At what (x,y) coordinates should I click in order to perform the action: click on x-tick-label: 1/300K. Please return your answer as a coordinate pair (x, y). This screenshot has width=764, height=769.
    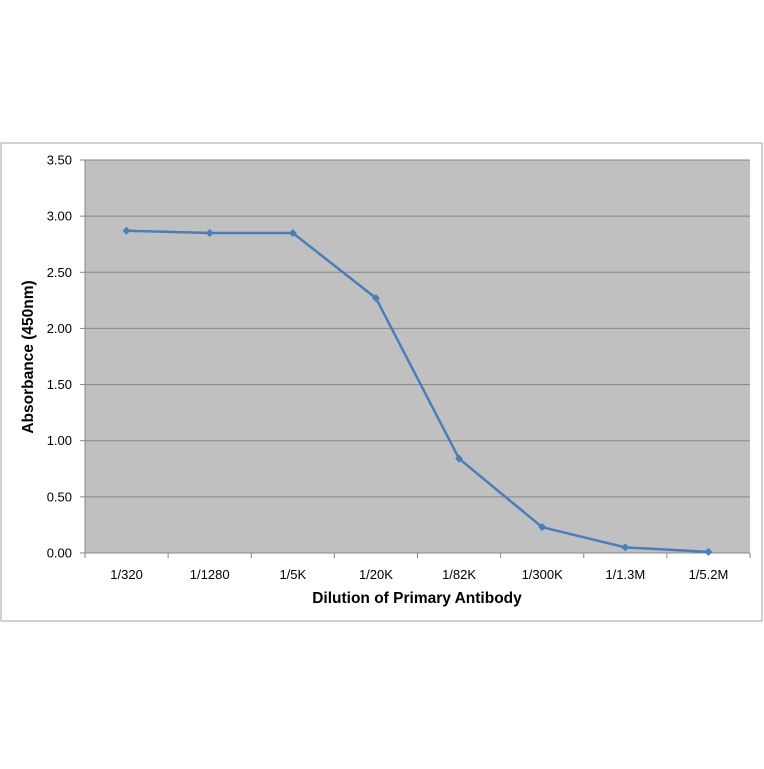
    Looking at the image, I should click on (543, 574).